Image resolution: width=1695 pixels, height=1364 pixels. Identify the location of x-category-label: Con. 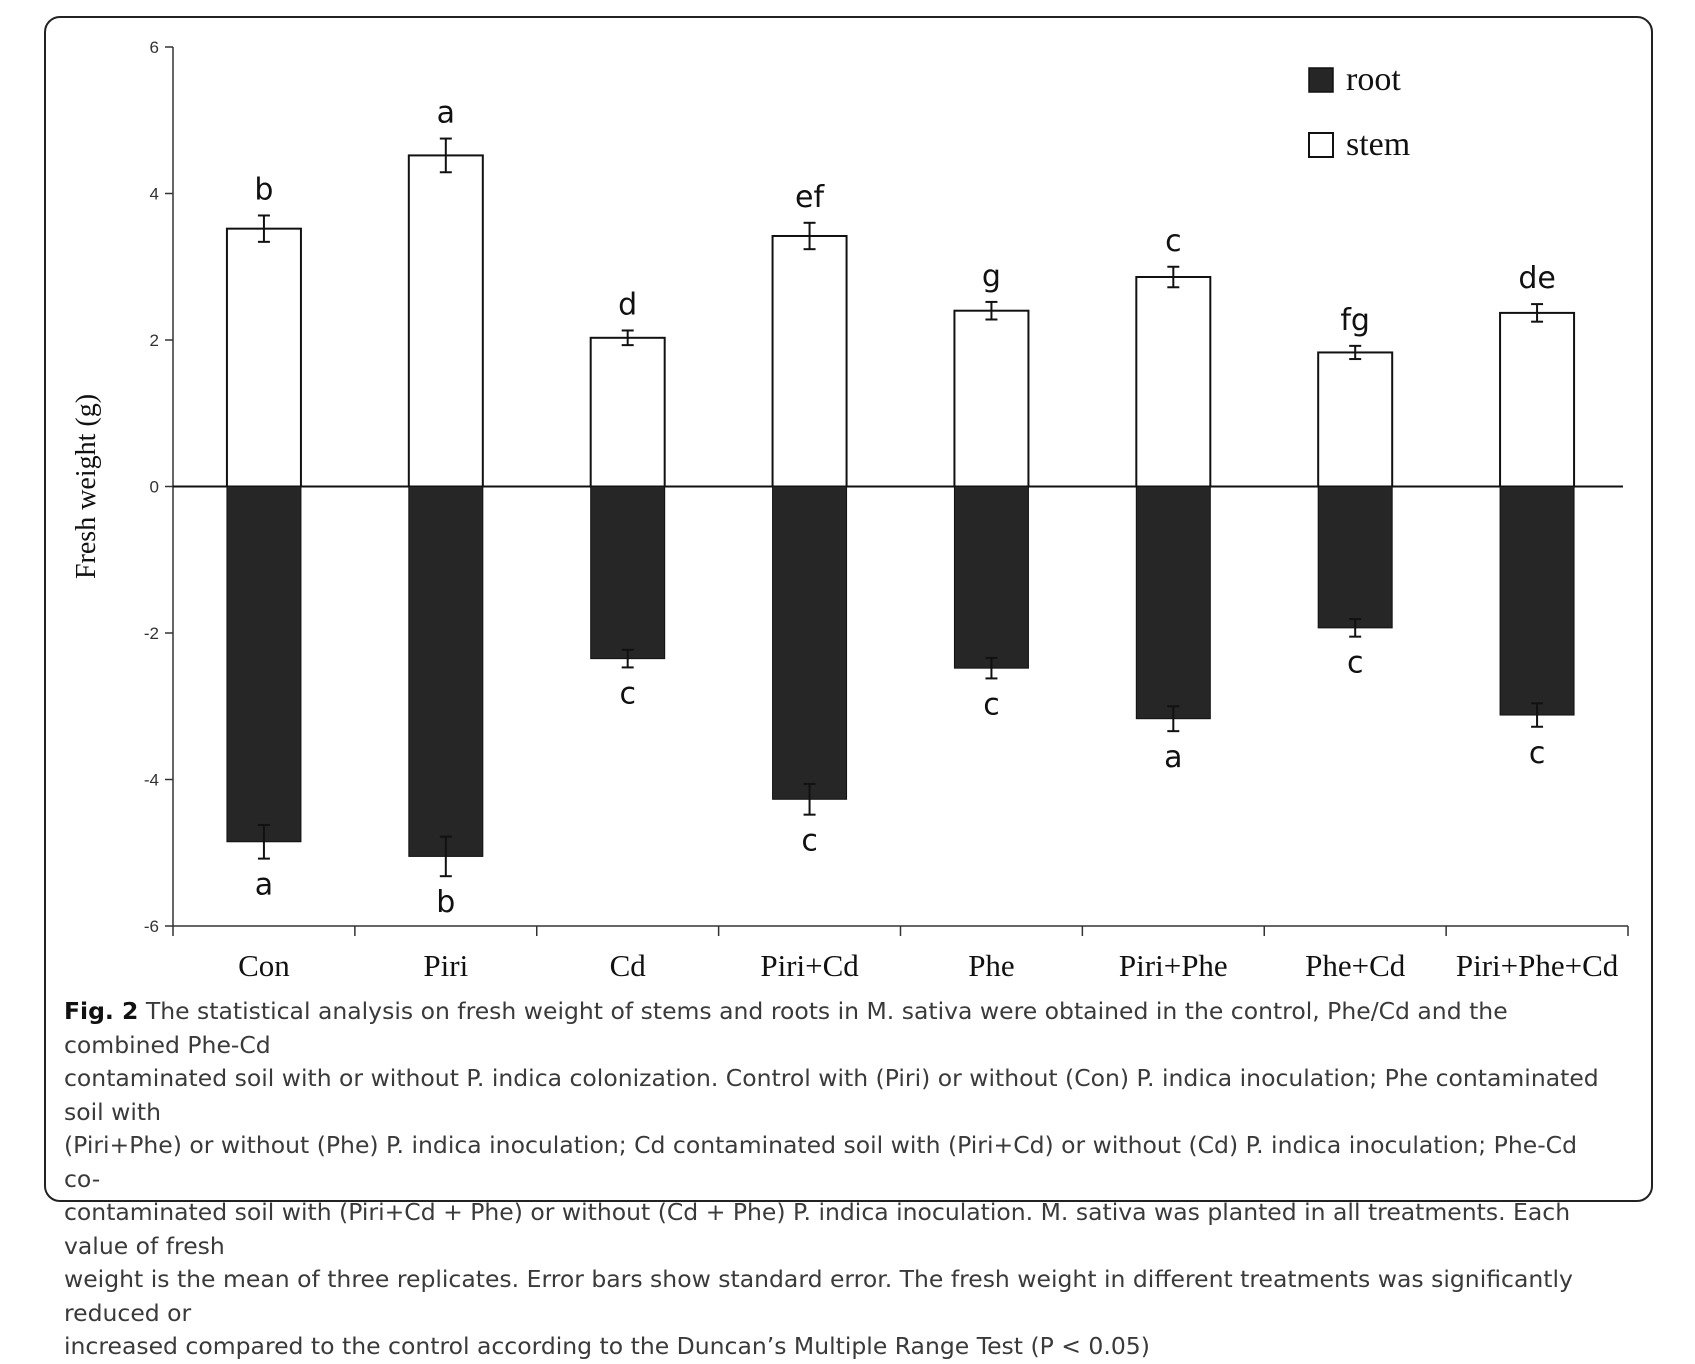
(264, 965).